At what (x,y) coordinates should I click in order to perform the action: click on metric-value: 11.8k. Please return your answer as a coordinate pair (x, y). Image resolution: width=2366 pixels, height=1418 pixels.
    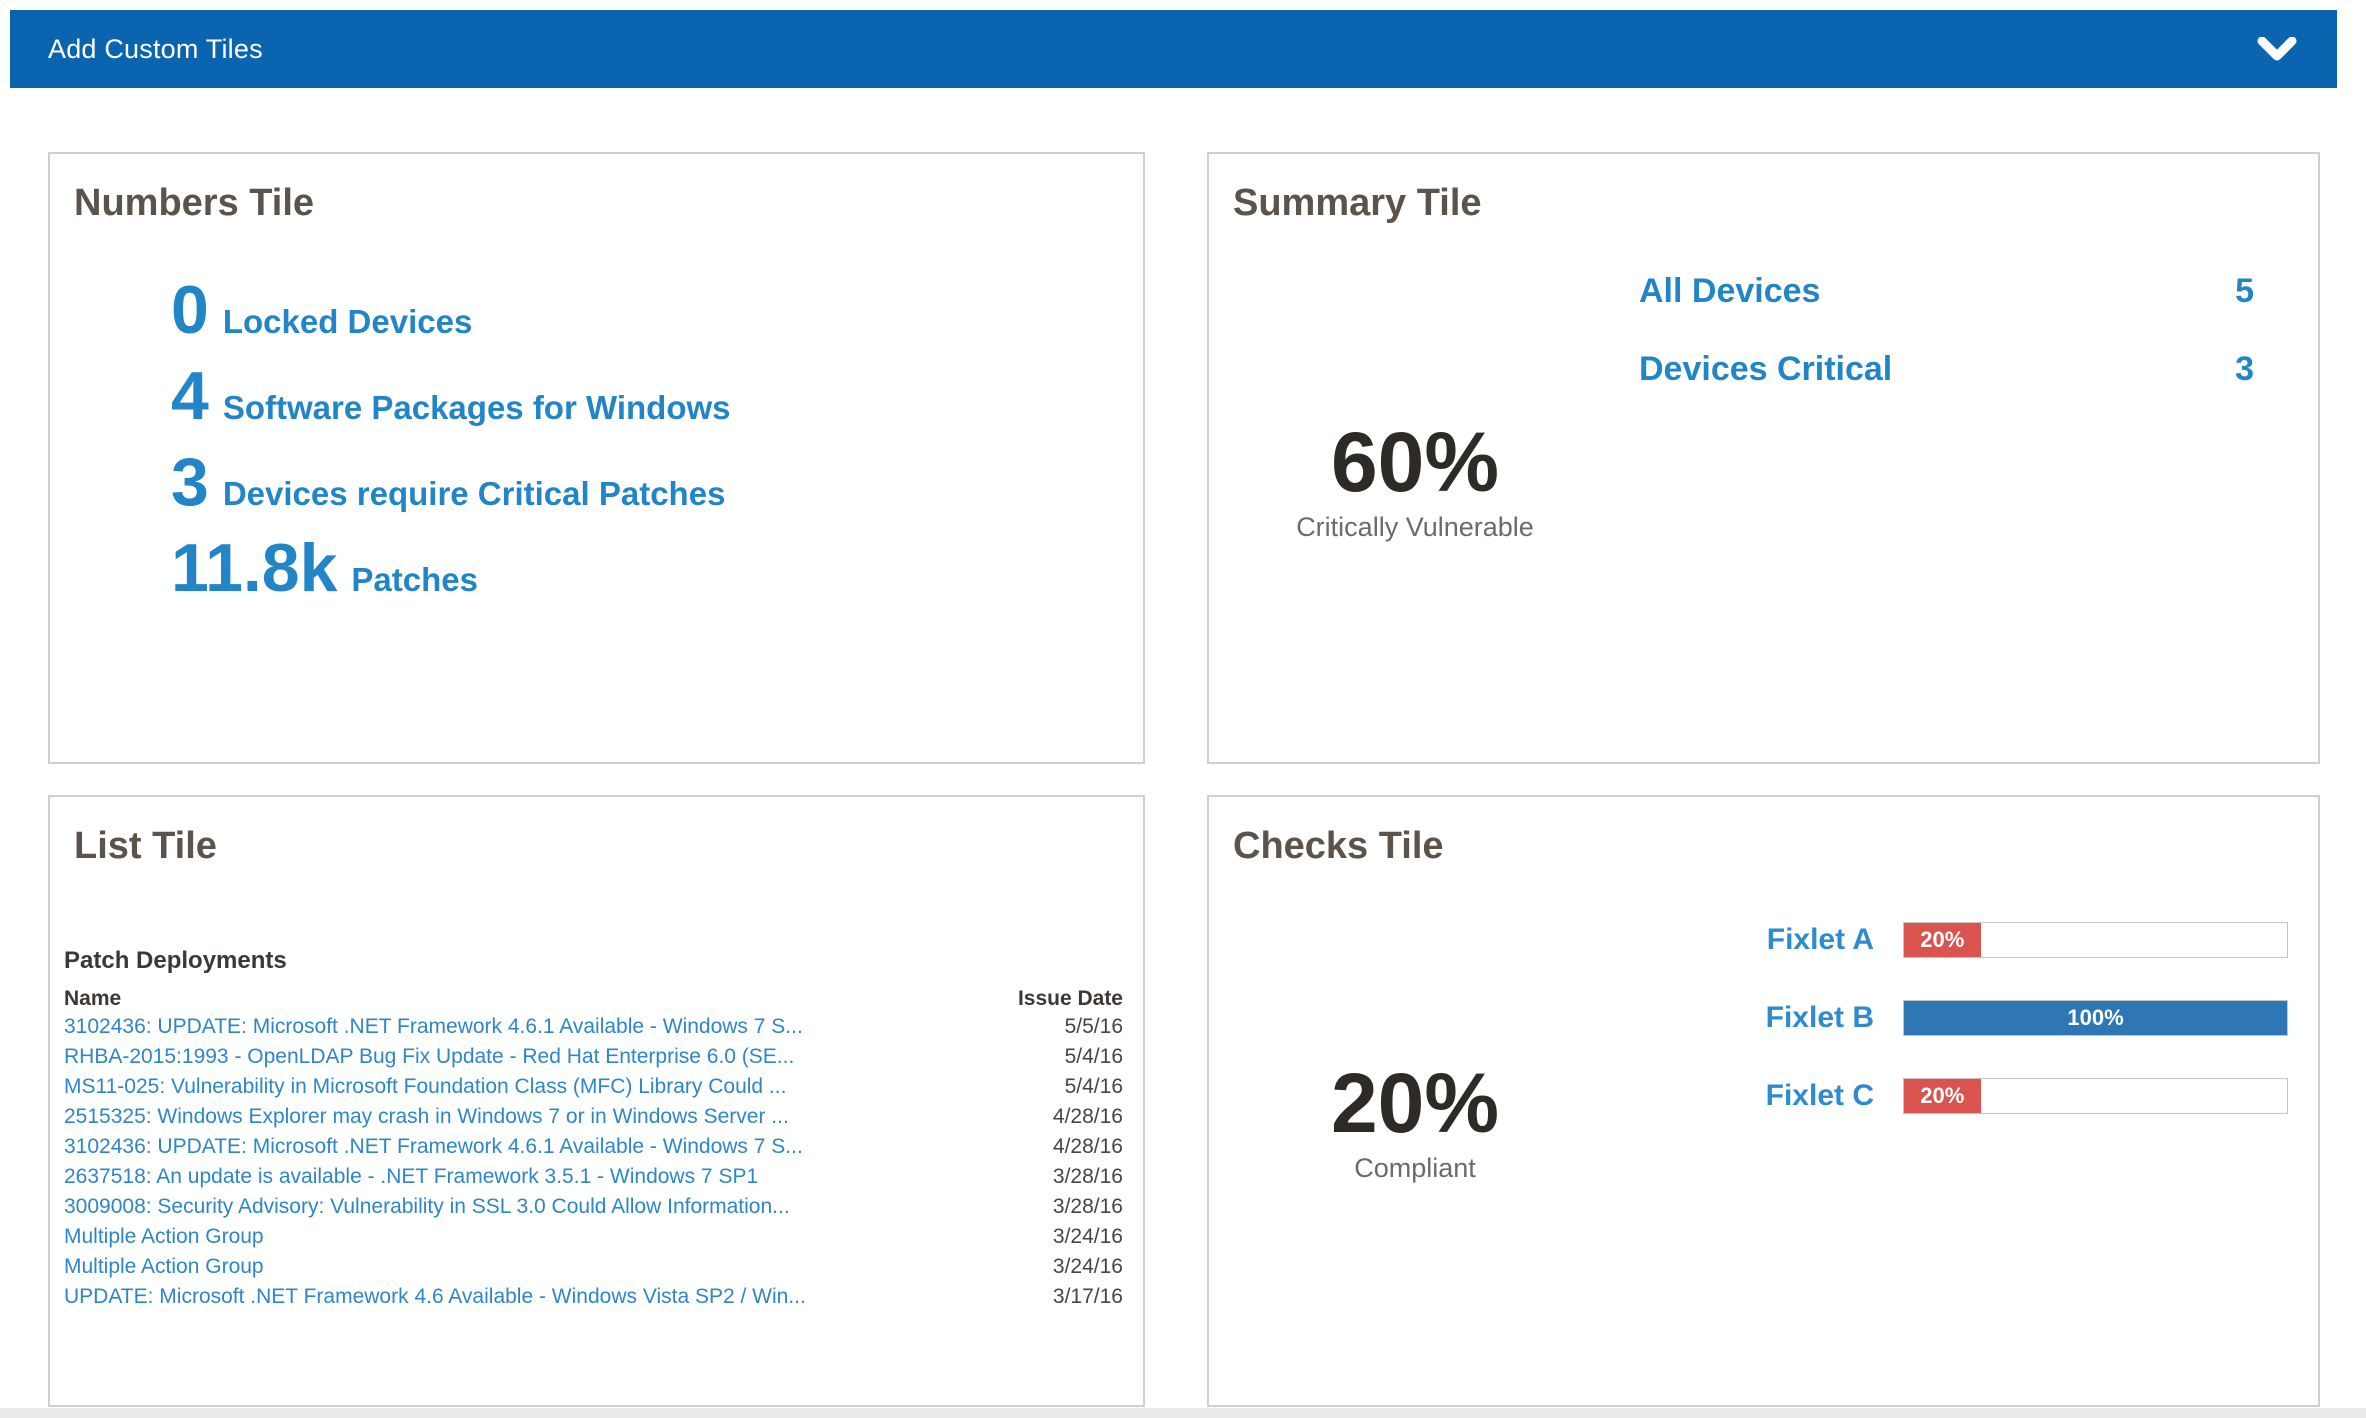
    Looking at the image, I should click on (254, 568).